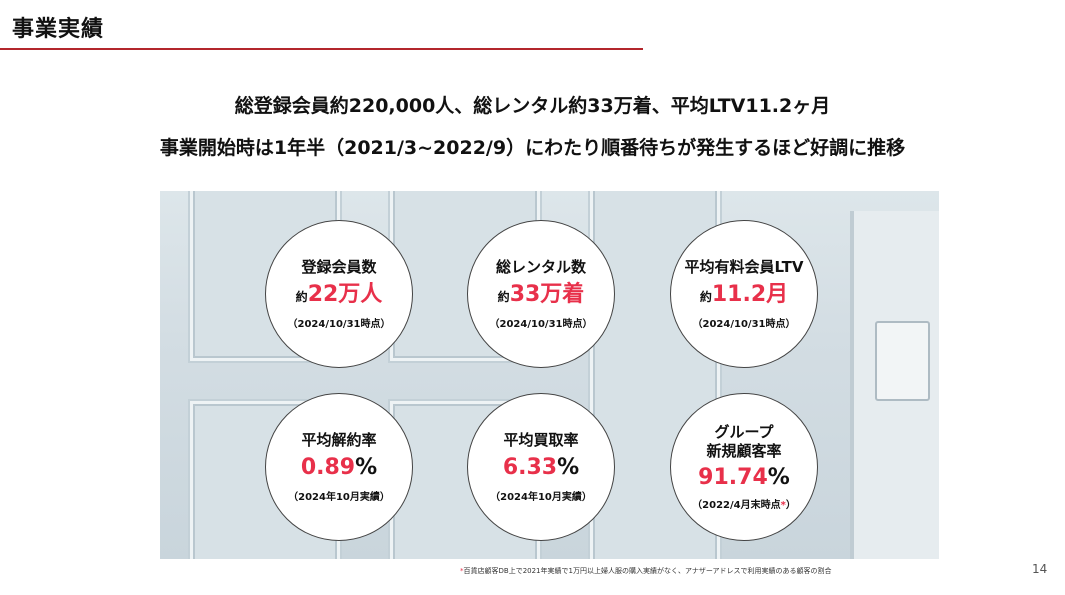 This screenshot has height=595, width=1065. I want to click on metric-number: 91.74, so click(733, 477).